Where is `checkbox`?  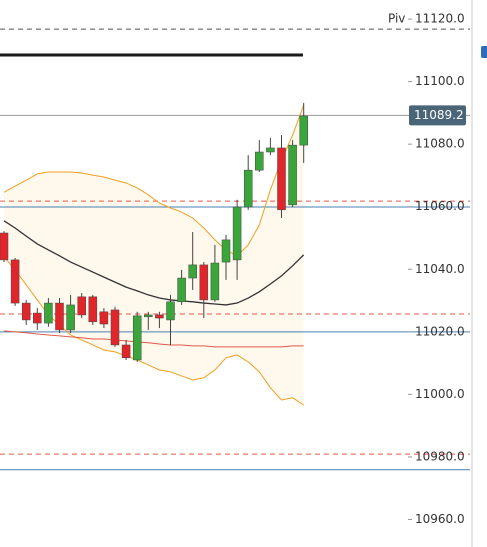 checkbox is located at coordinates (484, 52).